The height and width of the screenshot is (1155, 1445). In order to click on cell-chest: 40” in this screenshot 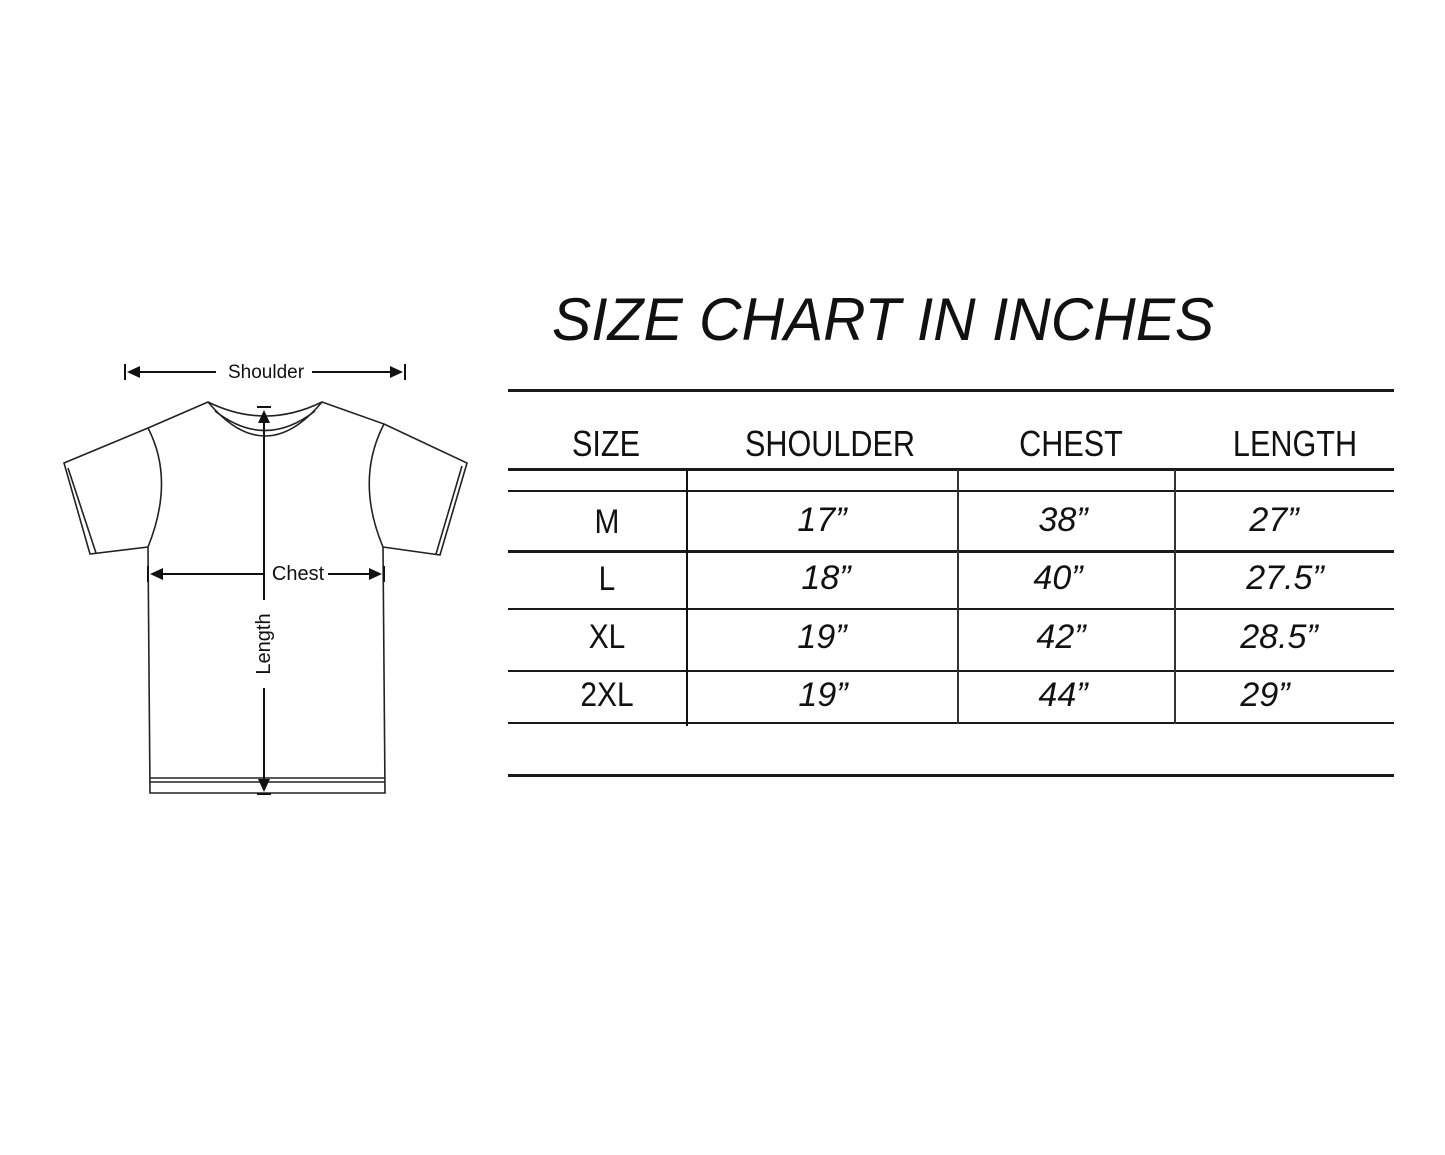, I will do `click(1058, 578)`.